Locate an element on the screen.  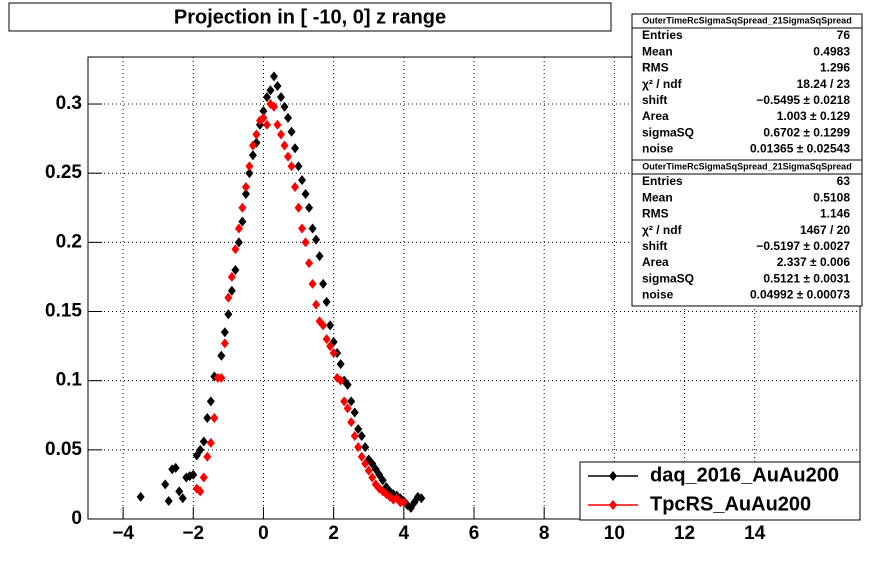
x-tick-label: −4 is located at coordinates (123, 533).